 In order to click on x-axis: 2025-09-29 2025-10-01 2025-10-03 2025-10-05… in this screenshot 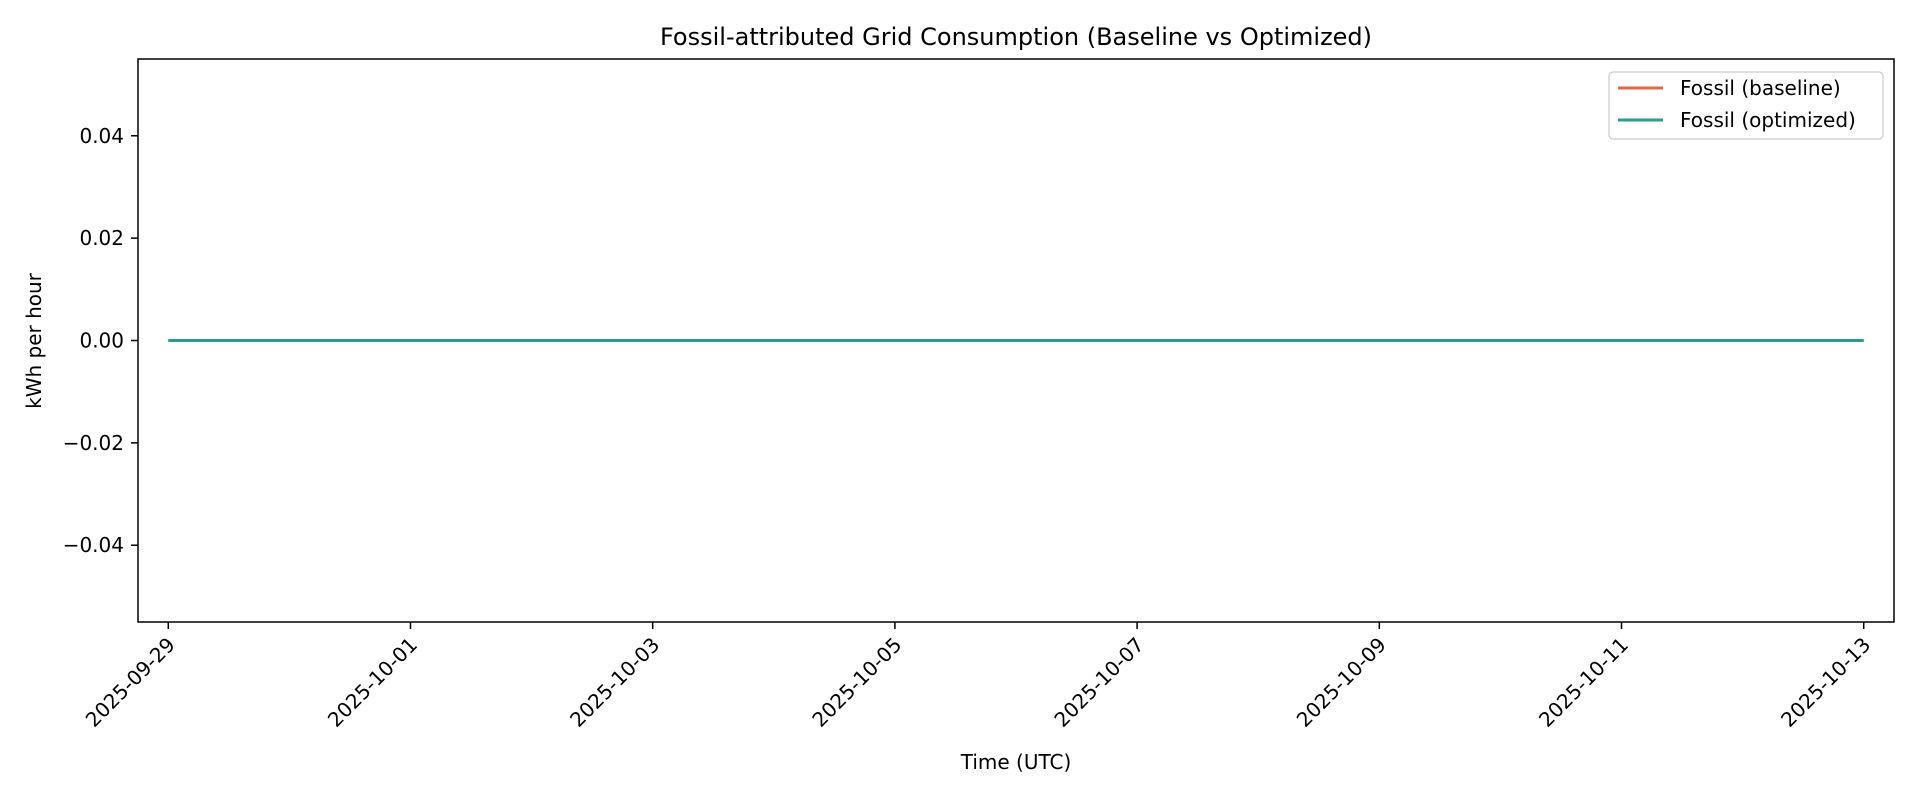, I will do `click(978, 677)`.